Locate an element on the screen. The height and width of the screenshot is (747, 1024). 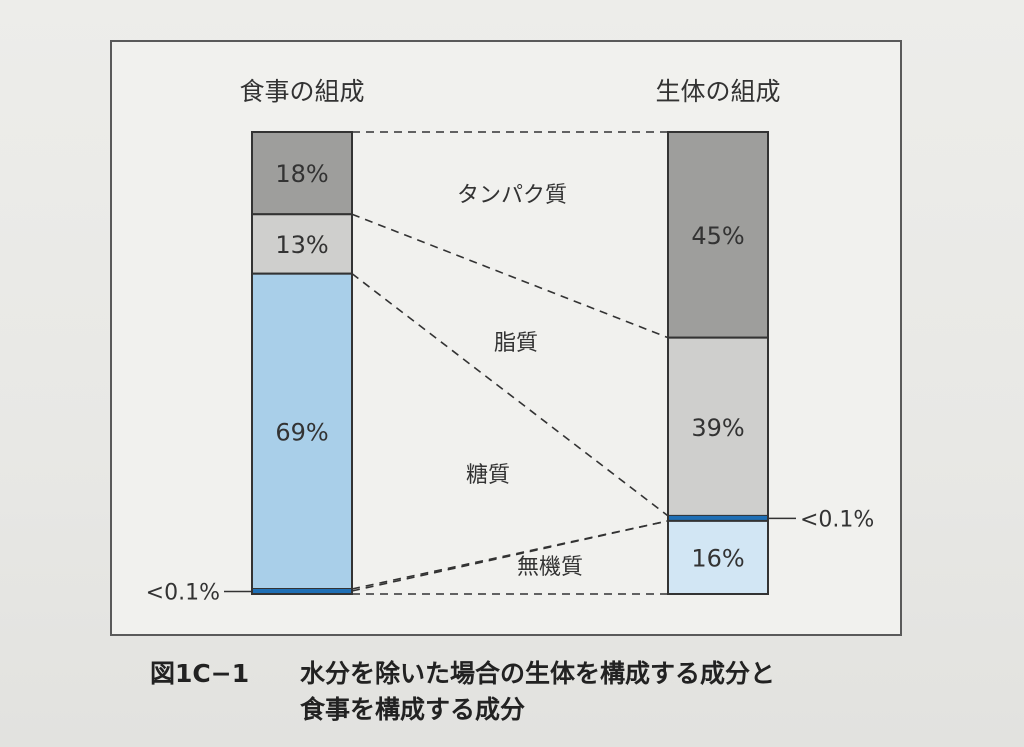
column-title: 食事の組成 is located at coordinates (301, 91).